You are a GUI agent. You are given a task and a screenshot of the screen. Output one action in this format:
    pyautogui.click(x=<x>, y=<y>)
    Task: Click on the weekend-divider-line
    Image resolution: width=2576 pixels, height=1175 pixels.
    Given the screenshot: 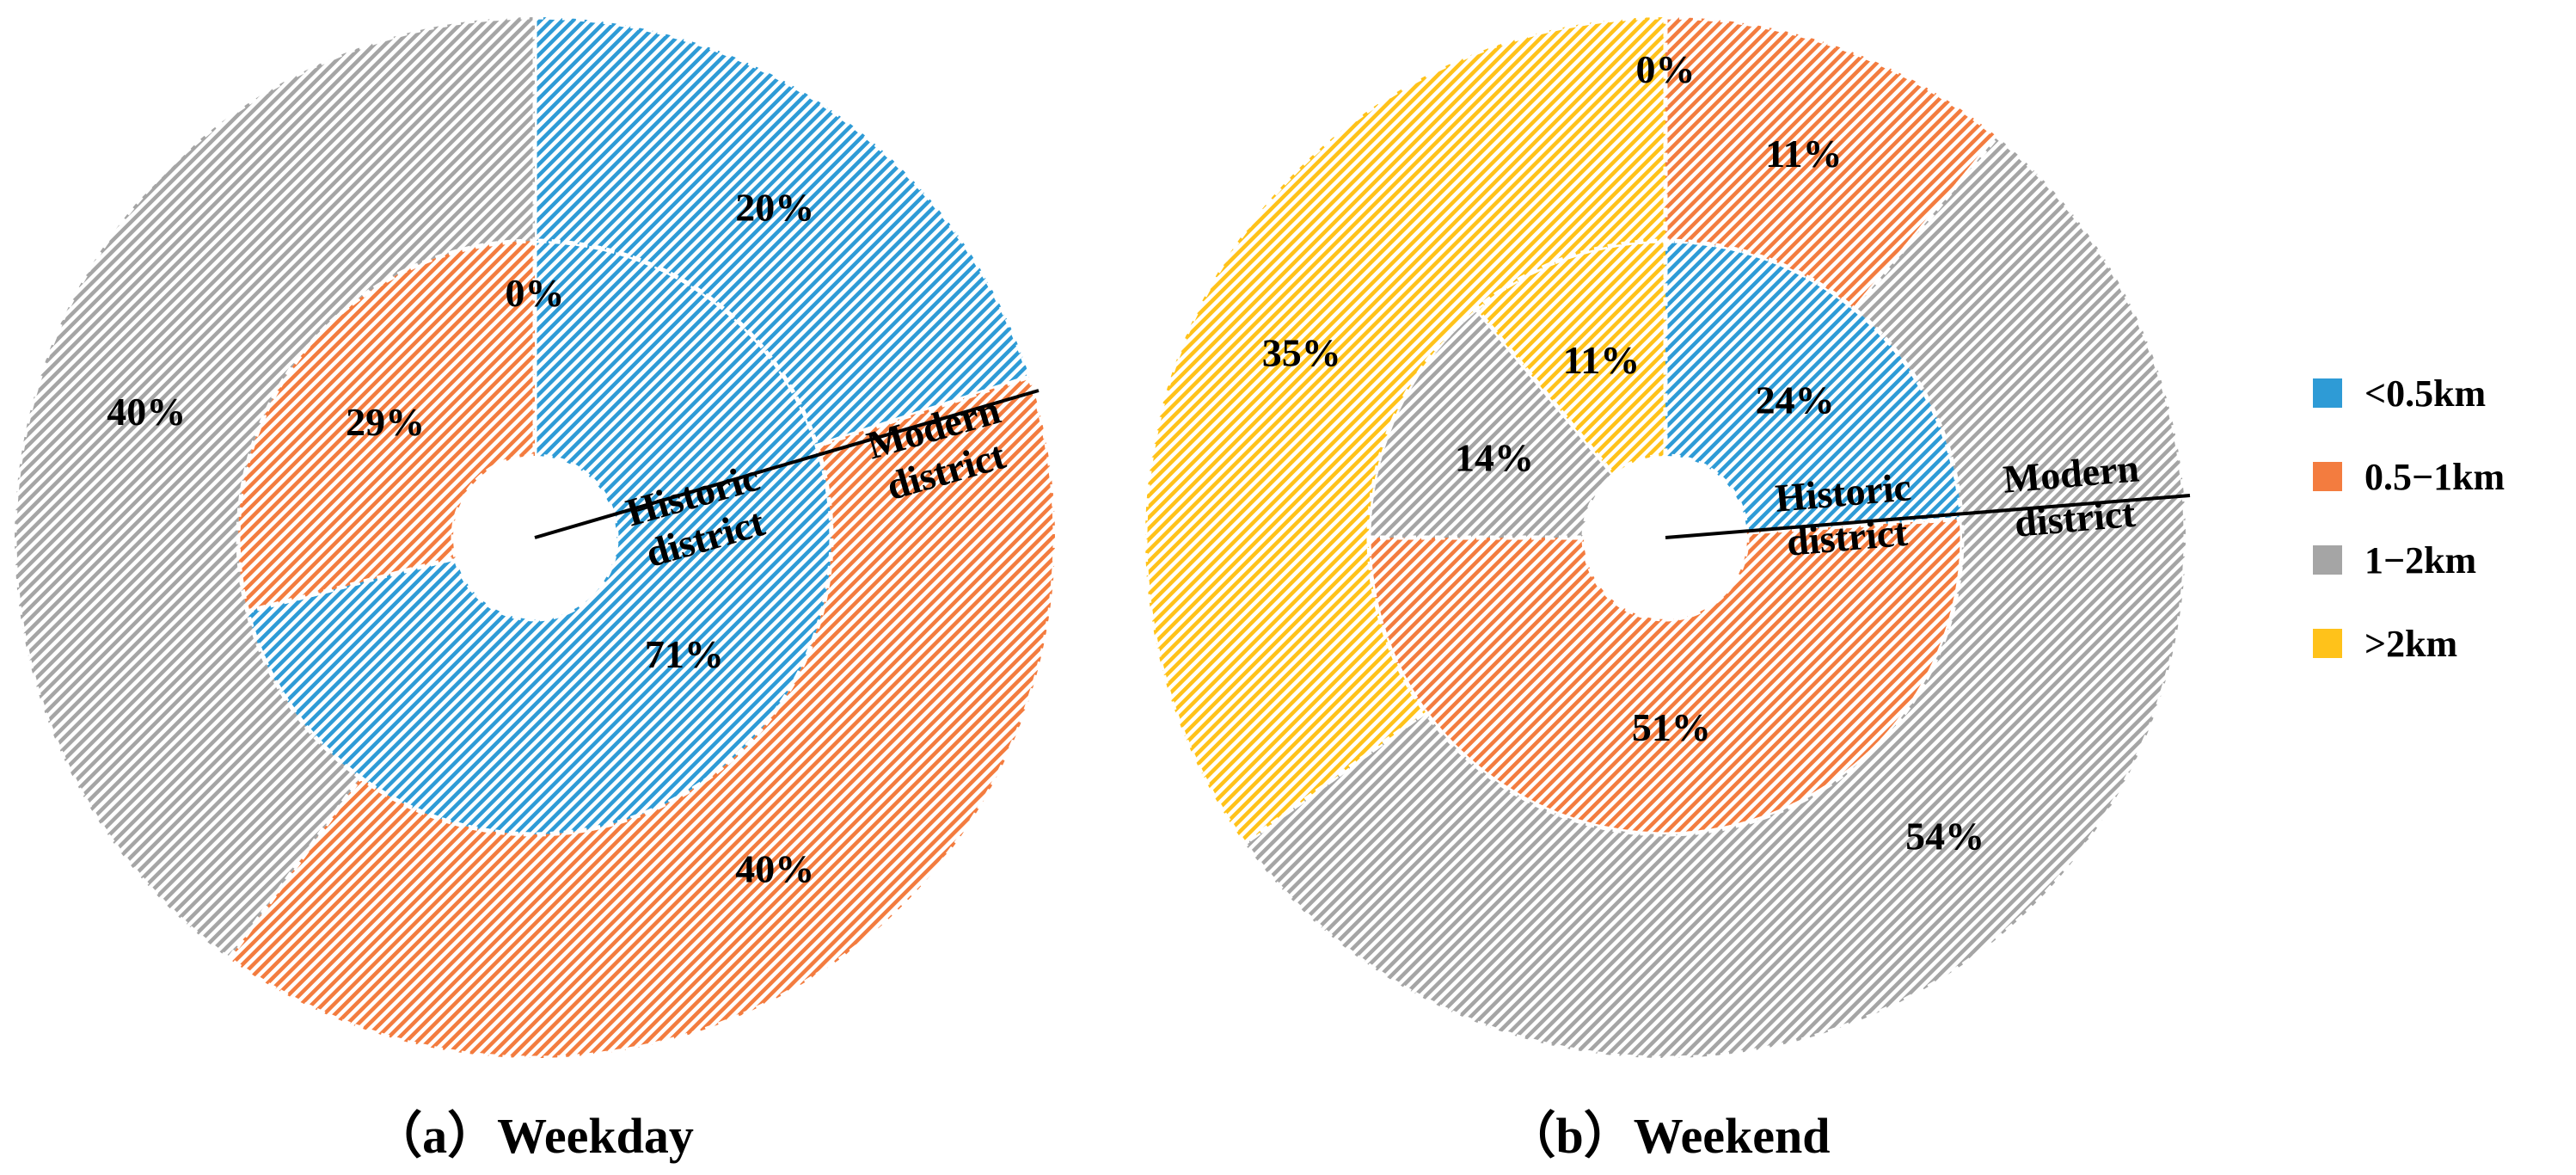 What is the action you would take?
    pyautogui.click(x=1928, y=516)
    